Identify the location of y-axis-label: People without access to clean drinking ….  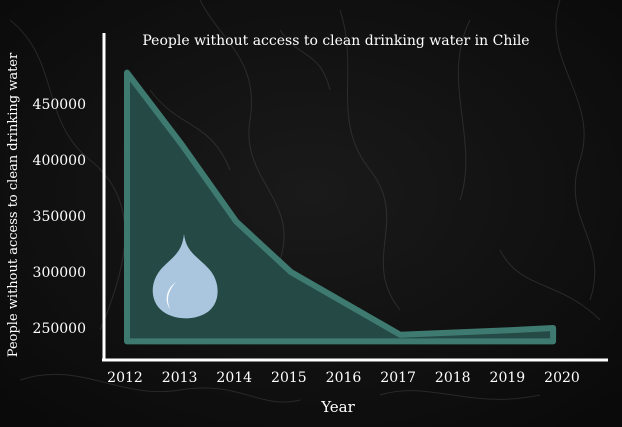
(13, 204).